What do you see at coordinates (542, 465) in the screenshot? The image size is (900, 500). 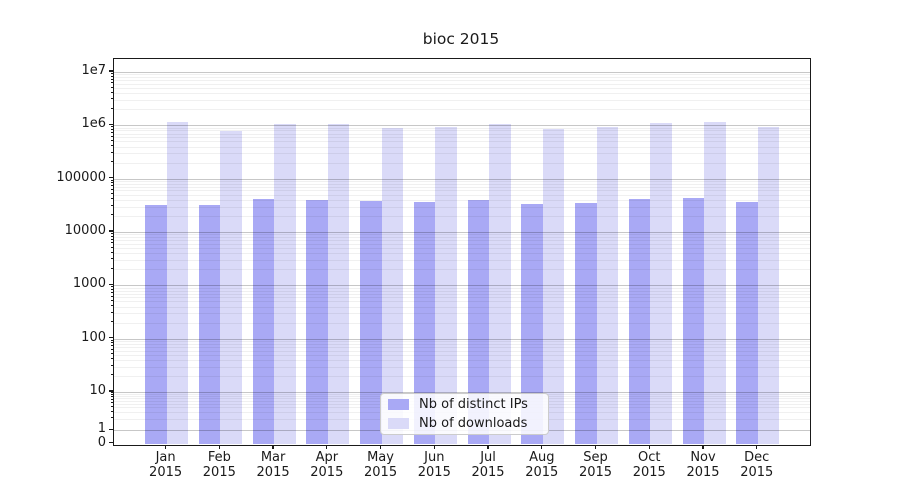 I see `x-tick-label-aug: Aug 2015` at bounding box center [542, 465].